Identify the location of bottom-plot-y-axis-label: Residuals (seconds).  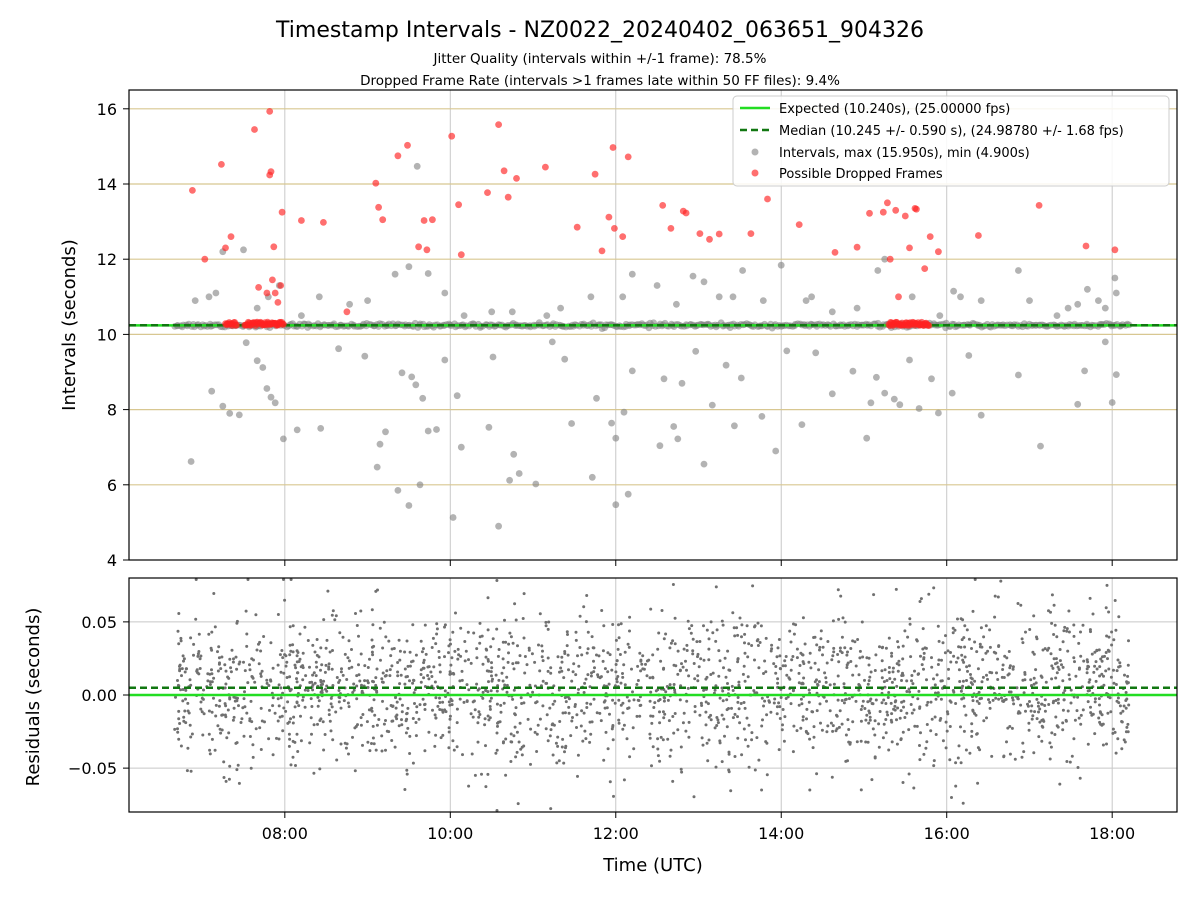
(33, 697).